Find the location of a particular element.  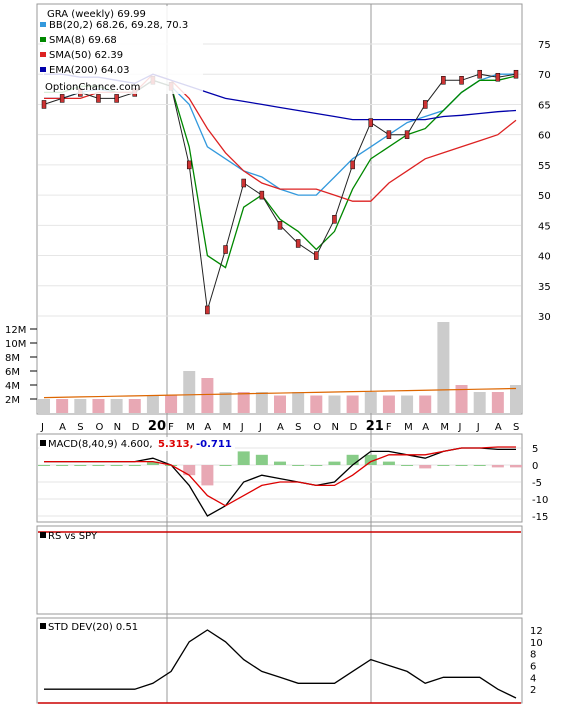

legend-item: BB(20,2) 68.26, 69.28, 70.3 is located at coordinates (118, 25).